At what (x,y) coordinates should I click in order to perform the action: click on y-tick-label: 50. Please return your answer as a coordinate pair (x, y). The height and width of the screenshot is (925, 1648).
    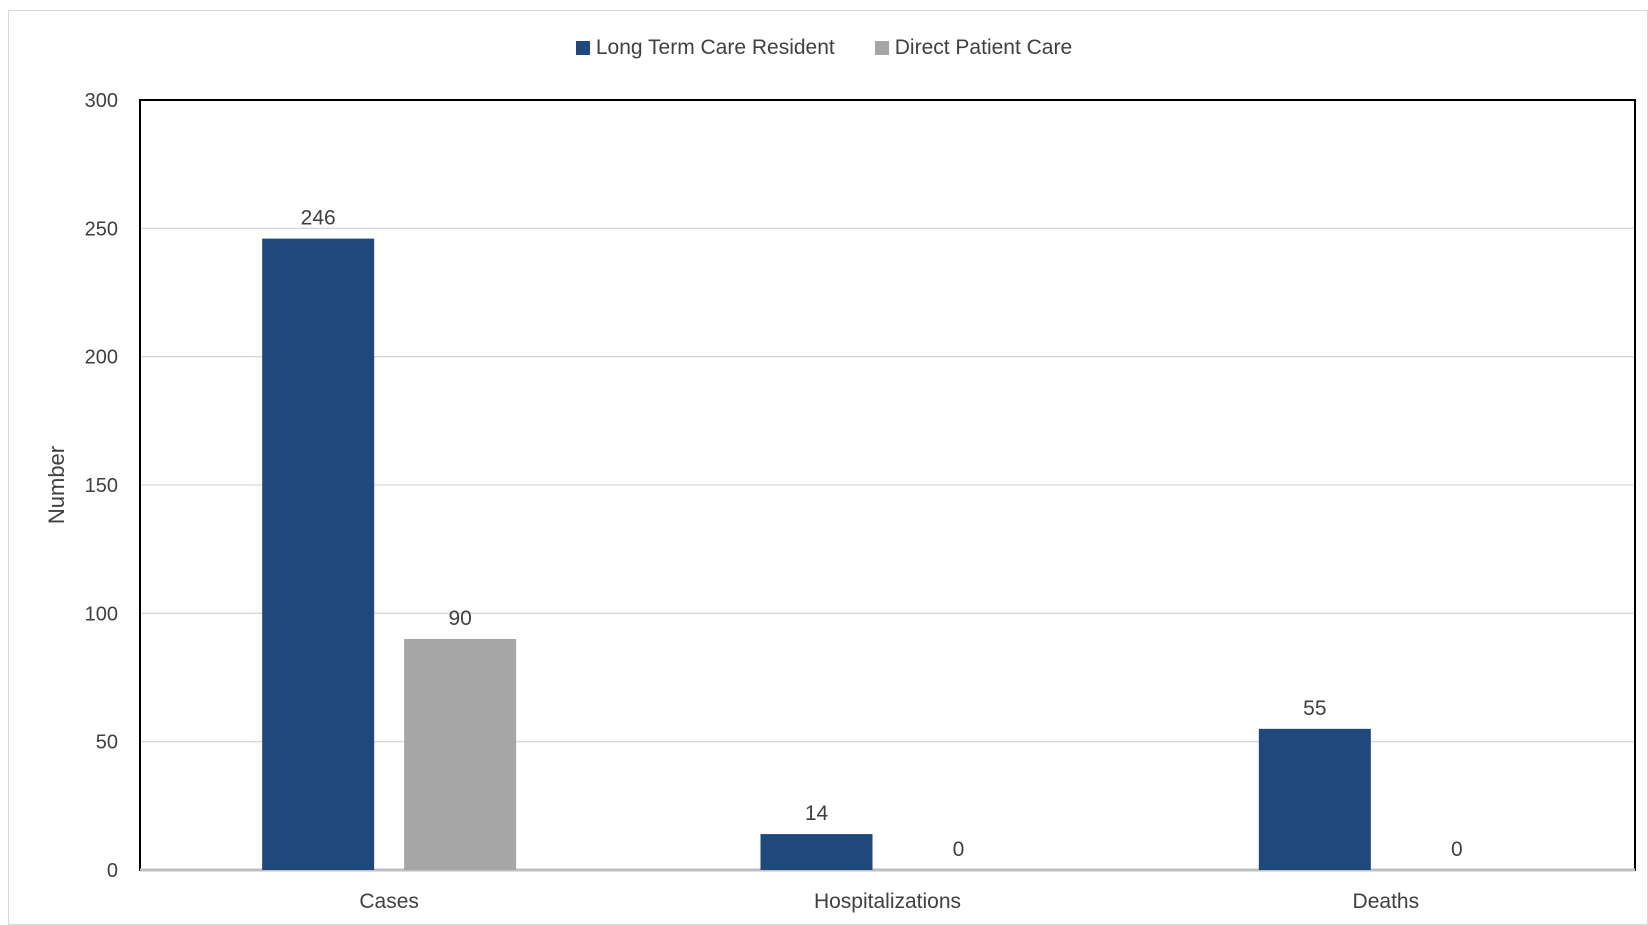
    Looking at the image, I should click on (107, 743).